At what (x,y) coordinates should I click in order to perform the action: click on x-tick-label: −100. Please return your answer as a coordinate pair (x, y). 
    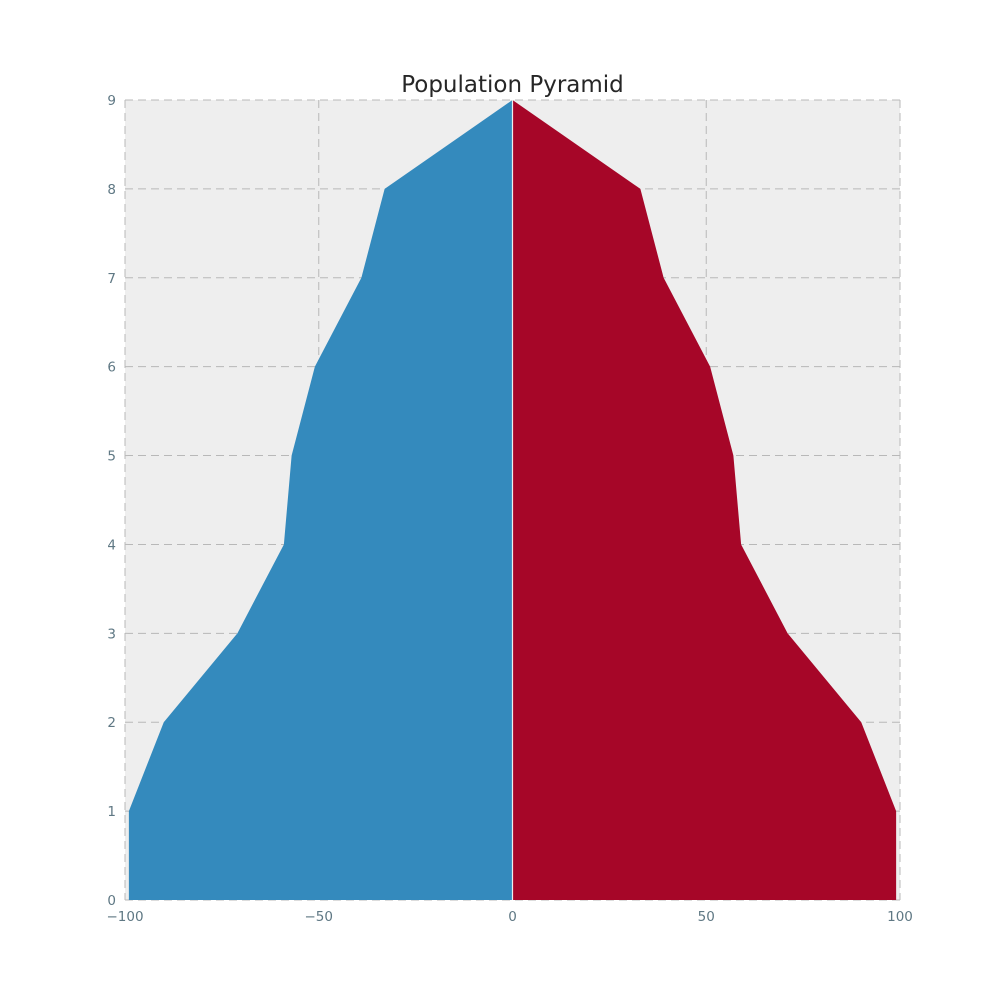
    Looking at the image, I should click on (124, 917).